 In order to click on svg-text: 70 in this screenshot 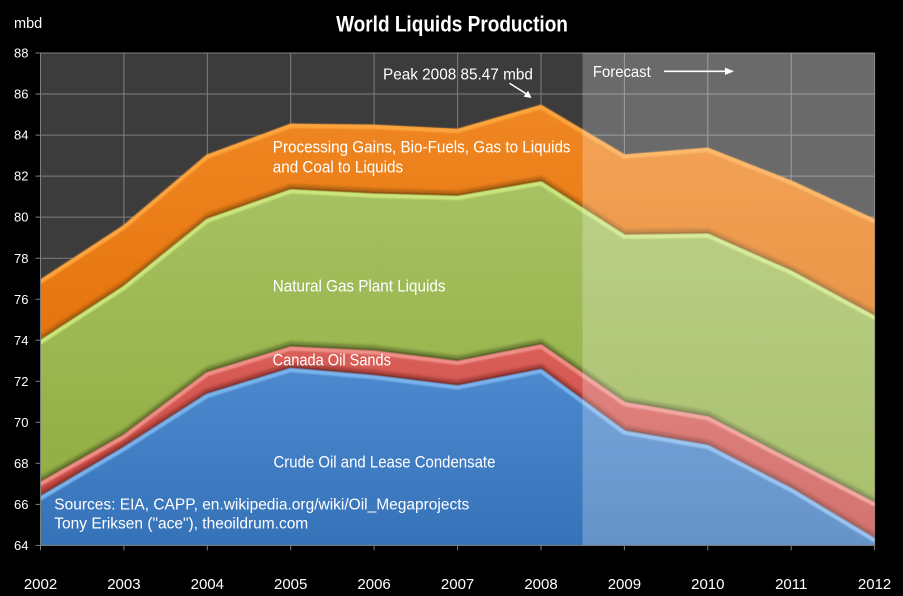, I will do `click(21, 422)`.